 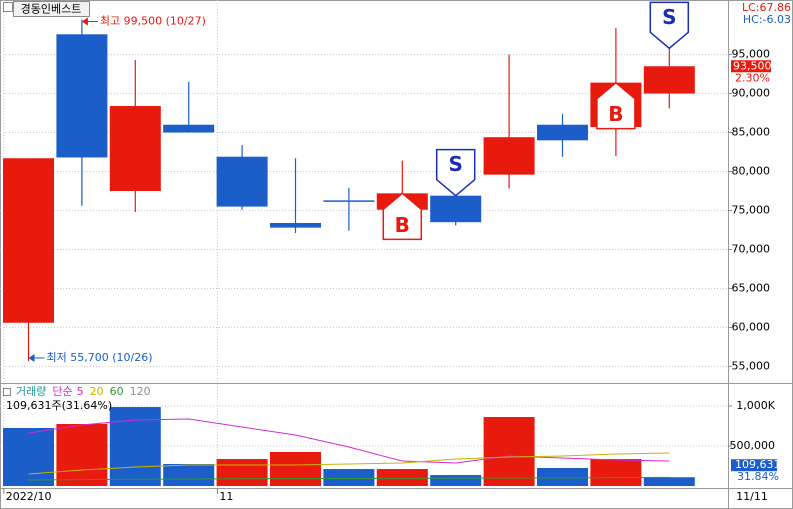 I want to click on high-annotation: 최고 99,500 (10/27), so click(x=153, y=20).